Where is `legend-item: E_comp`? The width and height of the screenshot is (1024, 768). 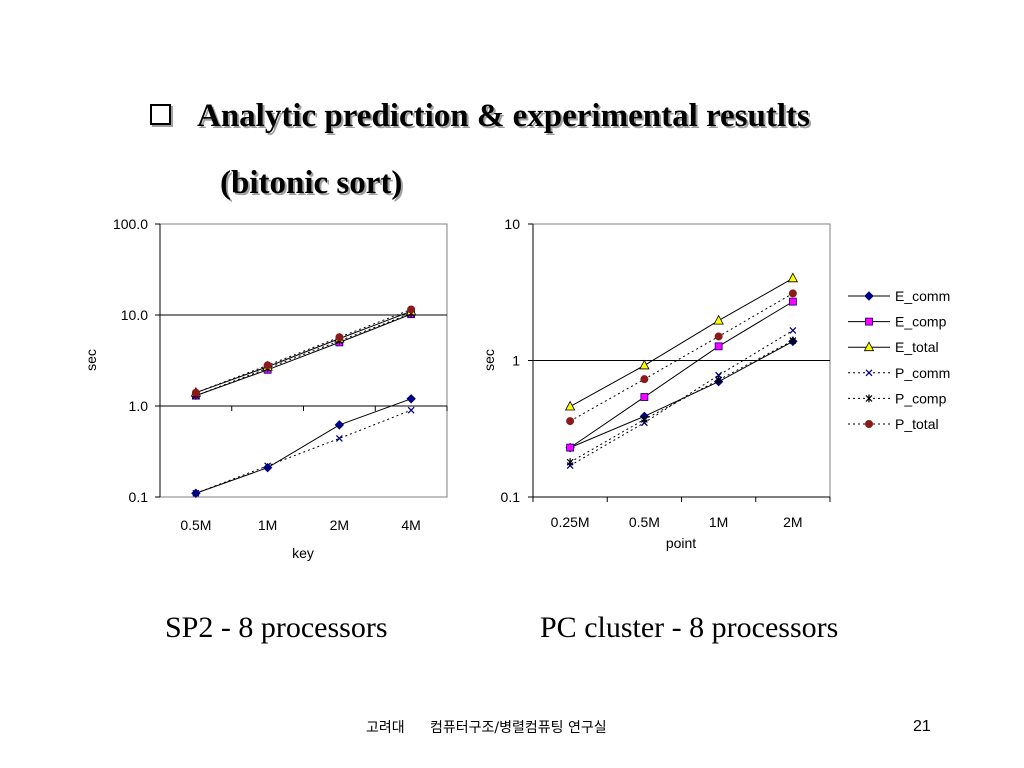
legend-item: E_comp is located at coordinates (897, 322).